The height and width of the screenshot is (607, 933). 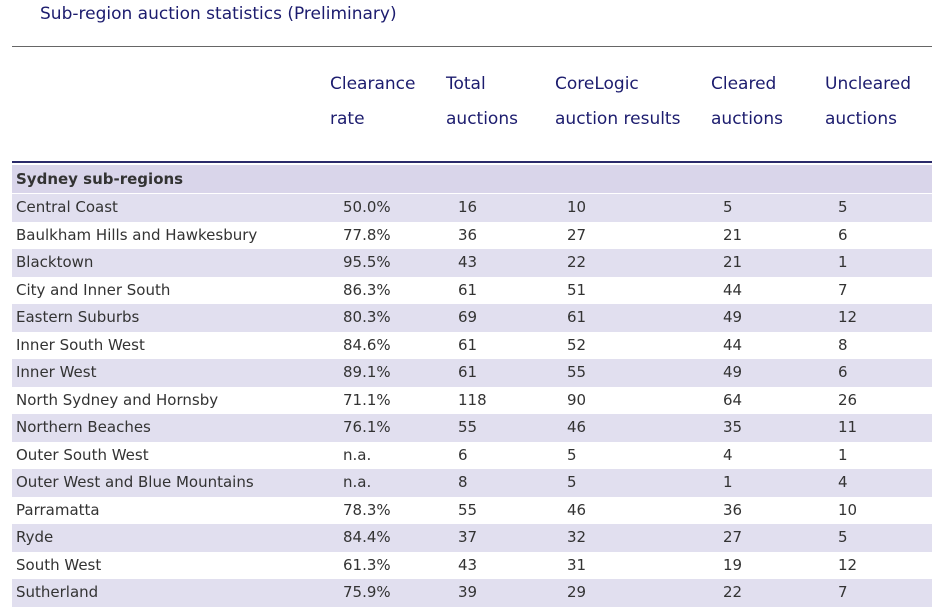 I want to click on section-row: Sydney sub-regions, so click(x=472, y=179).